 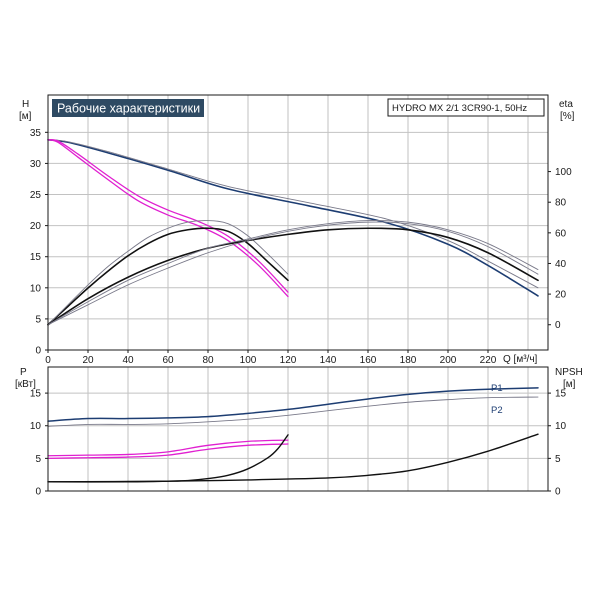 I want to click on bottom-series-line-p2, so click(x=293, y=411).